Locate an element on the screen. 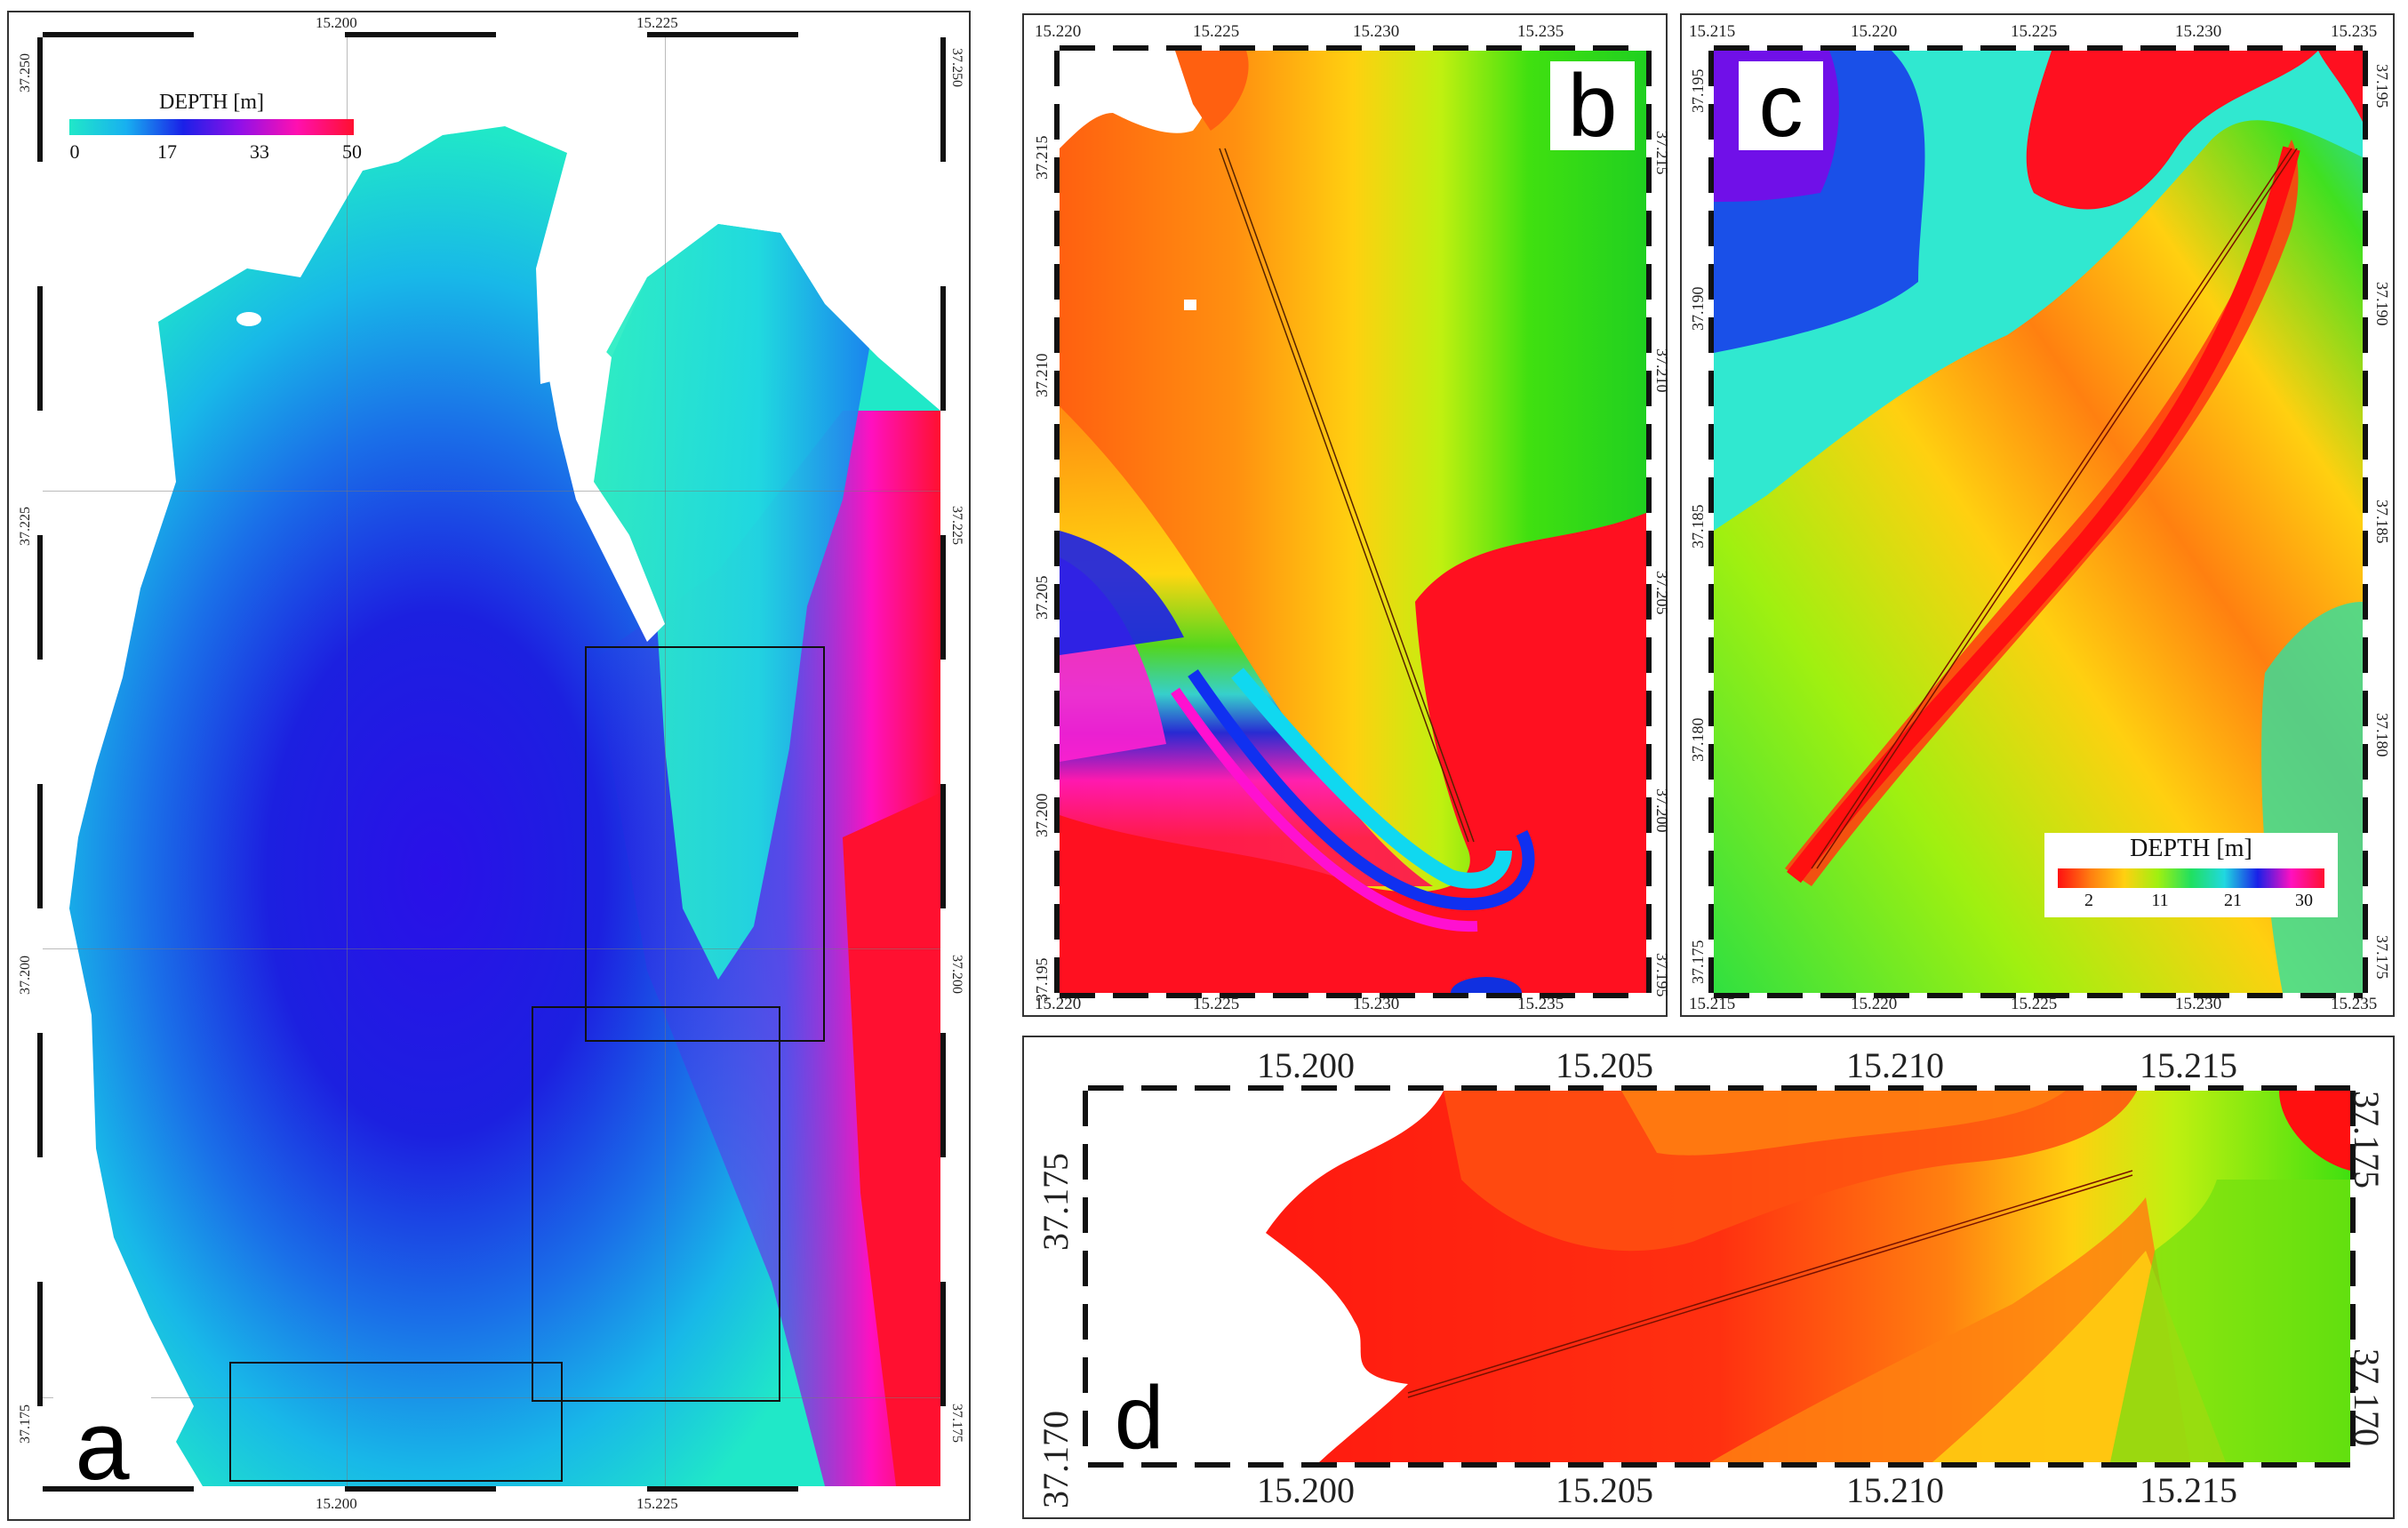  panel-c-legend-tick: 11 is located at coordinates (2160, 900).